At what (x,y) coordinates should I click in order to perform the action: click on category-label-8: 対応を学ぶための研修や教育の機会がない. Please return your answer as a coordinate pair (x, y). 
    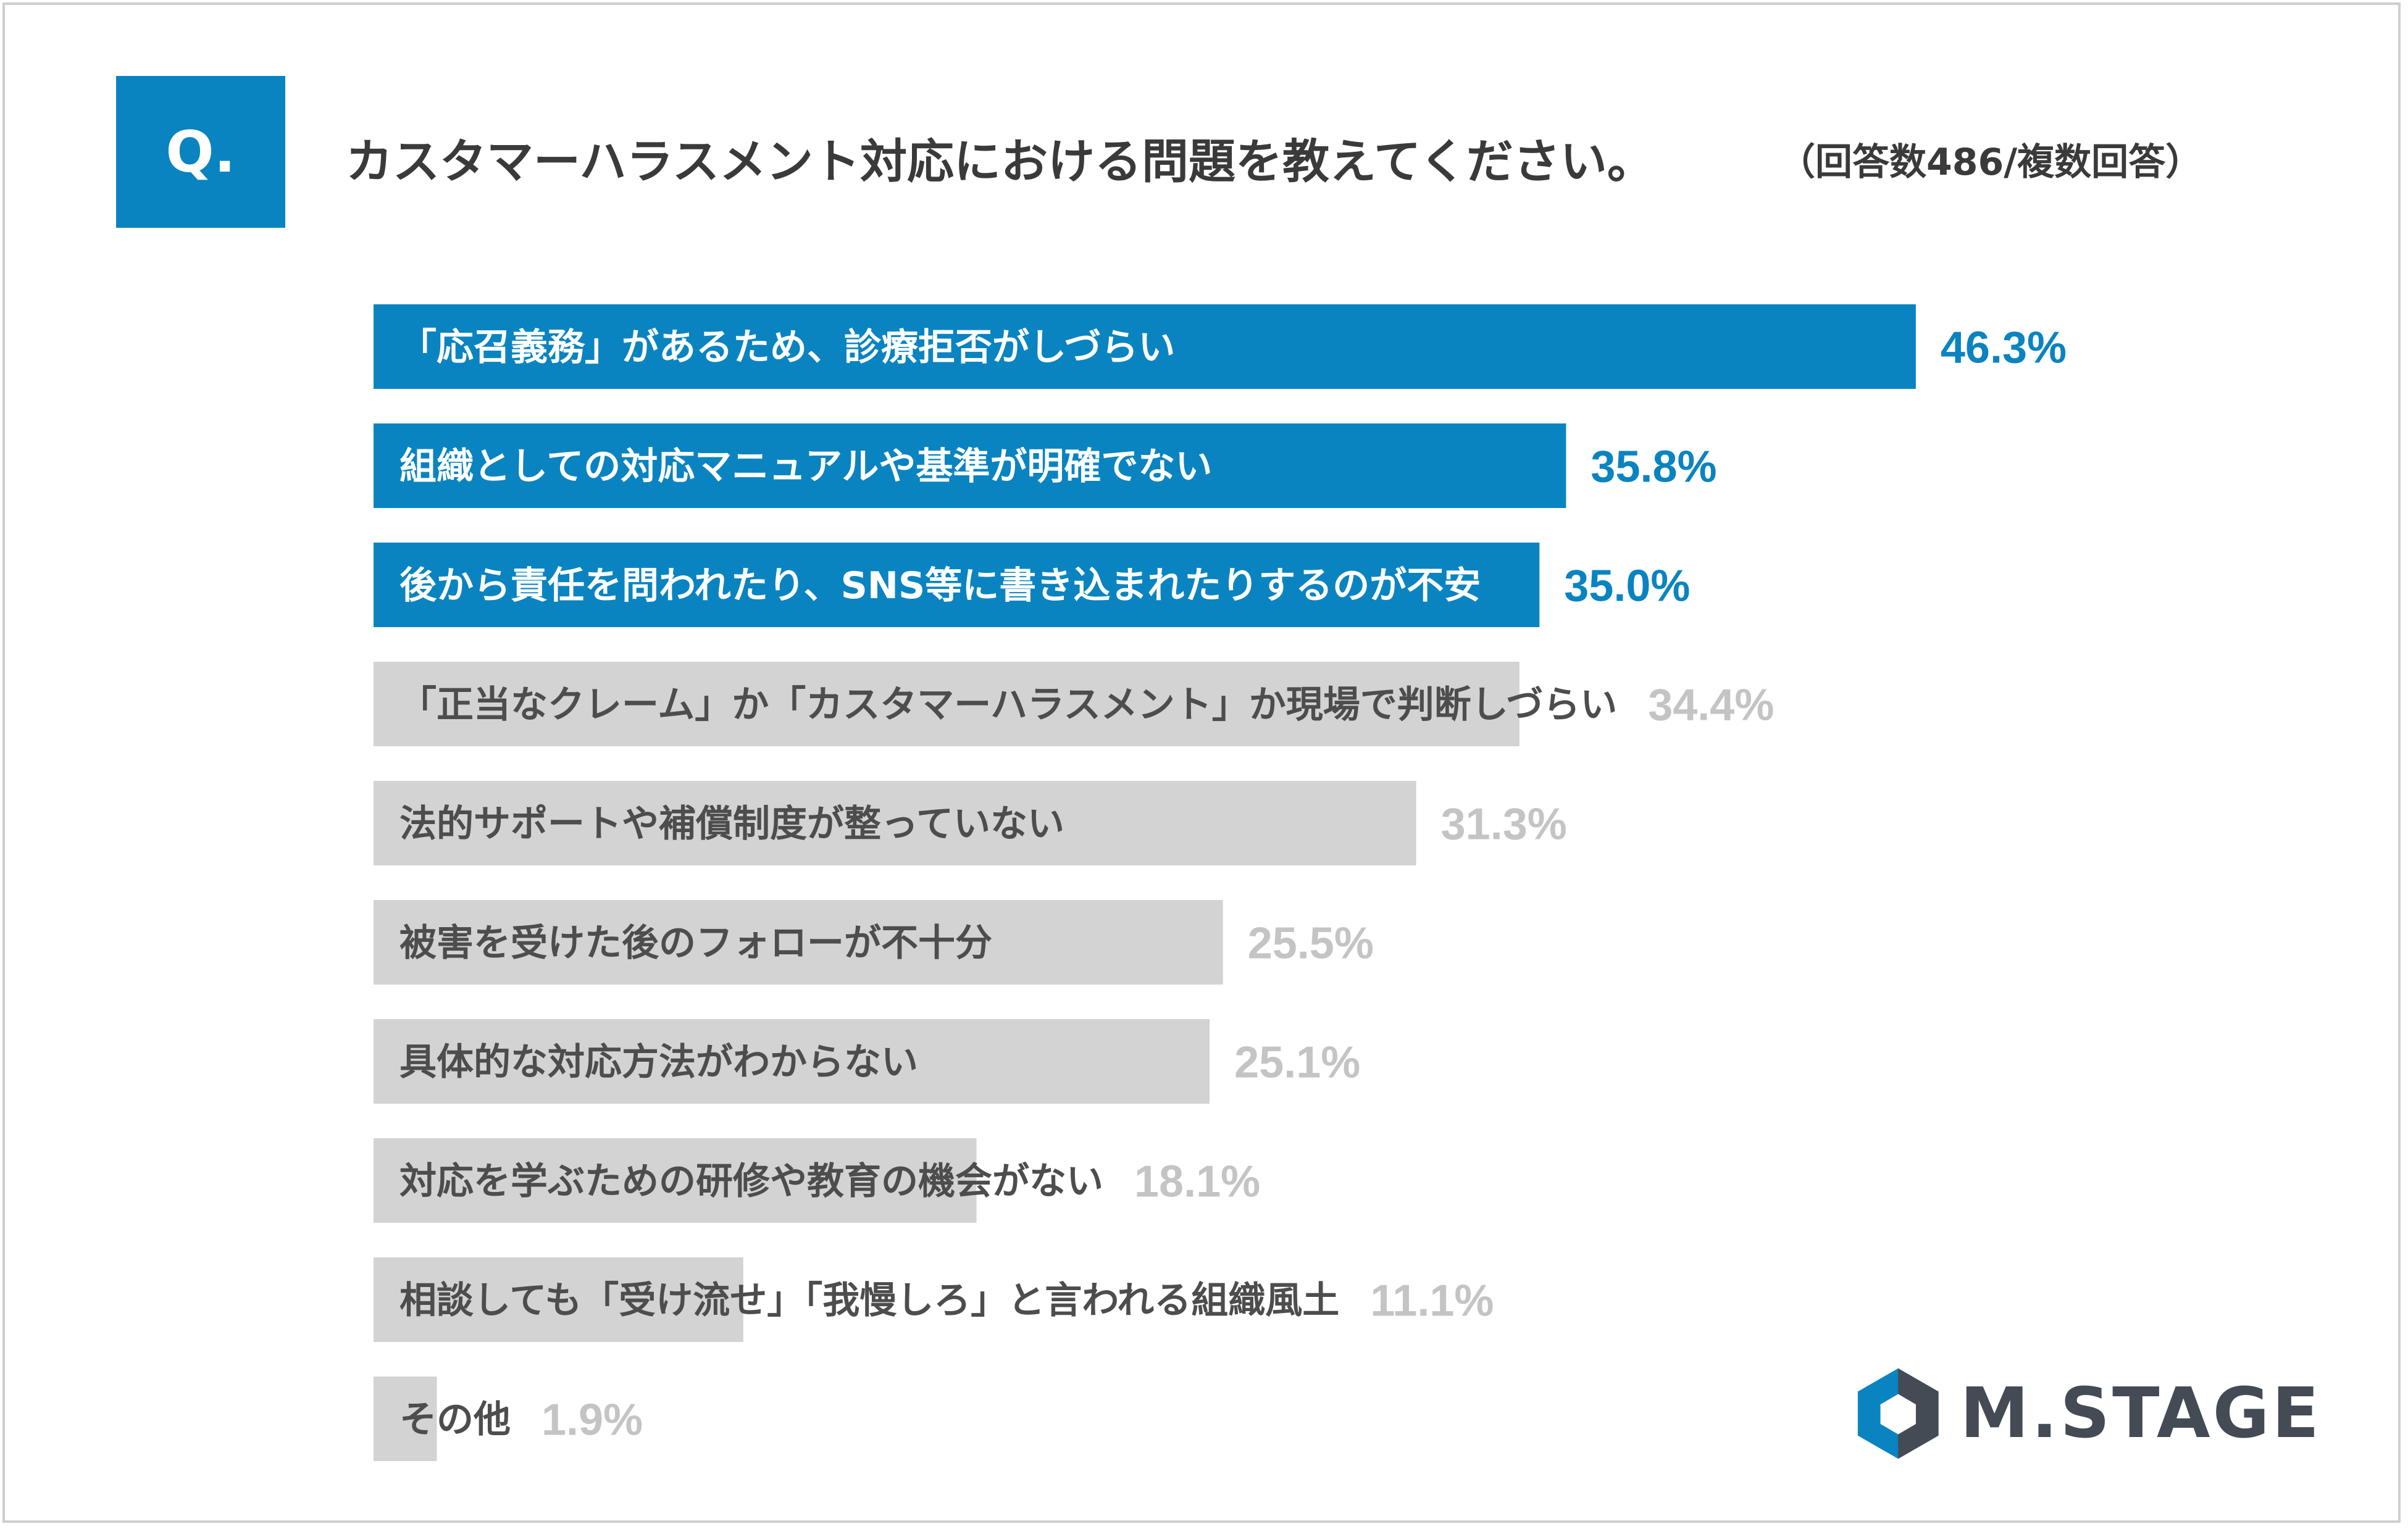
    Looking at the image, I should click on (751, 1181).